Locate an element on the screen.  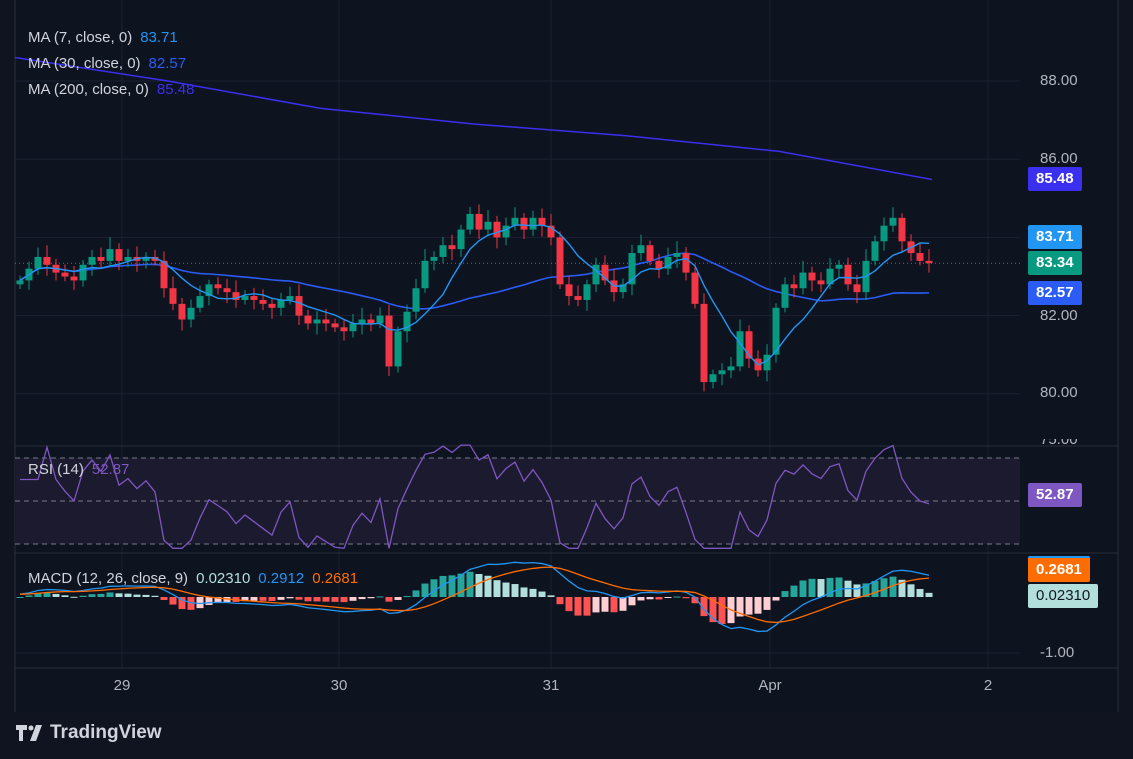
time-tick: 29 is located at coordinates (122, 685).